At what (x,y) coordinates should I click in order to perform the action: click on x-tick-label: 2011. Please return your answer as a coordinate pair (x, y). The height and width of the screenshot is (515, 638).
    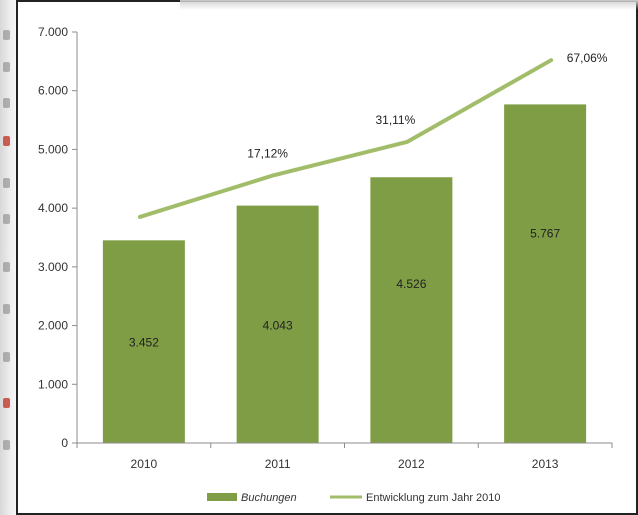
    Looking at the image, I should click on (278, 464).